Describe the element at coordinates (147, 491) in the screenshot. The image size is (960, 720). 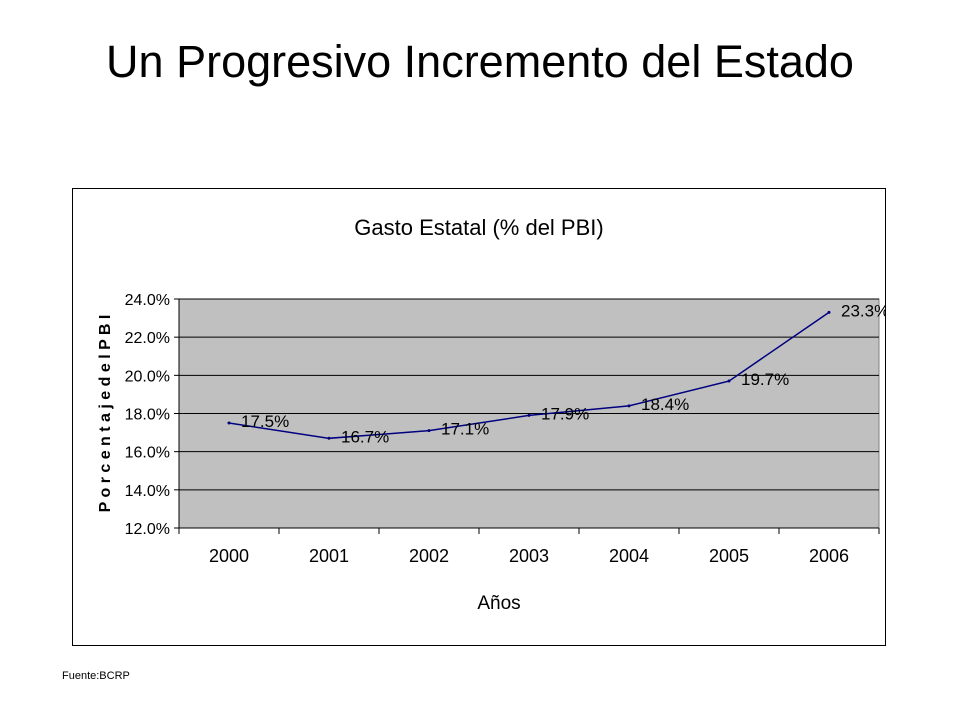
I see `y-tick-label: 14.0%` at that location.